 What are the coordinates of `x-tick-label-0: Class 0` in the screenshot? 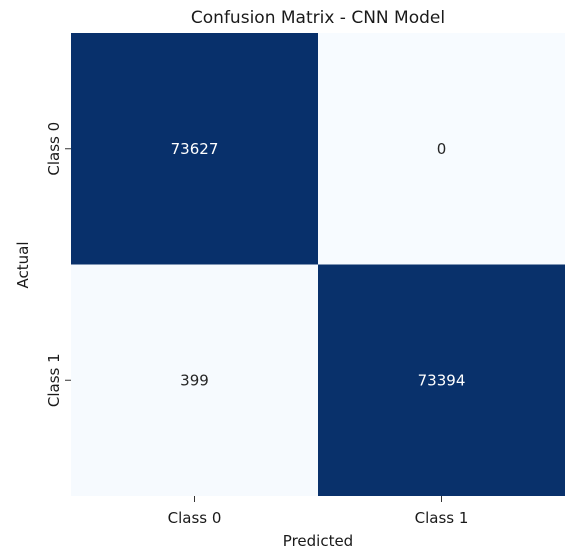 It's located at (195, 518).